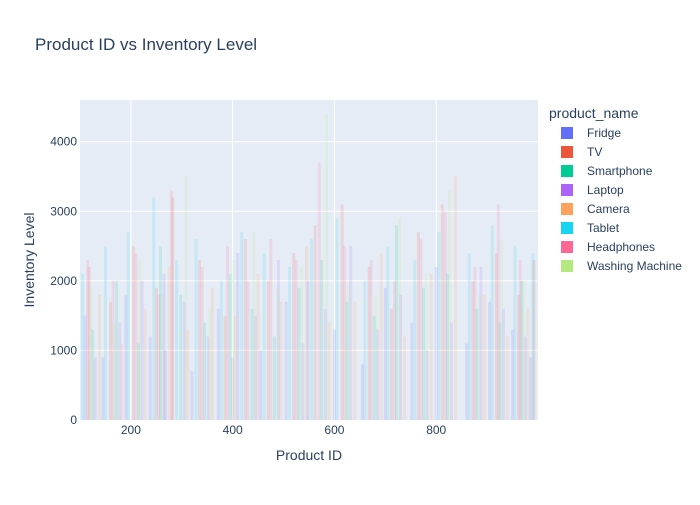 This screenshot has width=700, height=505. I want to click on legend-label: Washing Machine, so click(634, 266).